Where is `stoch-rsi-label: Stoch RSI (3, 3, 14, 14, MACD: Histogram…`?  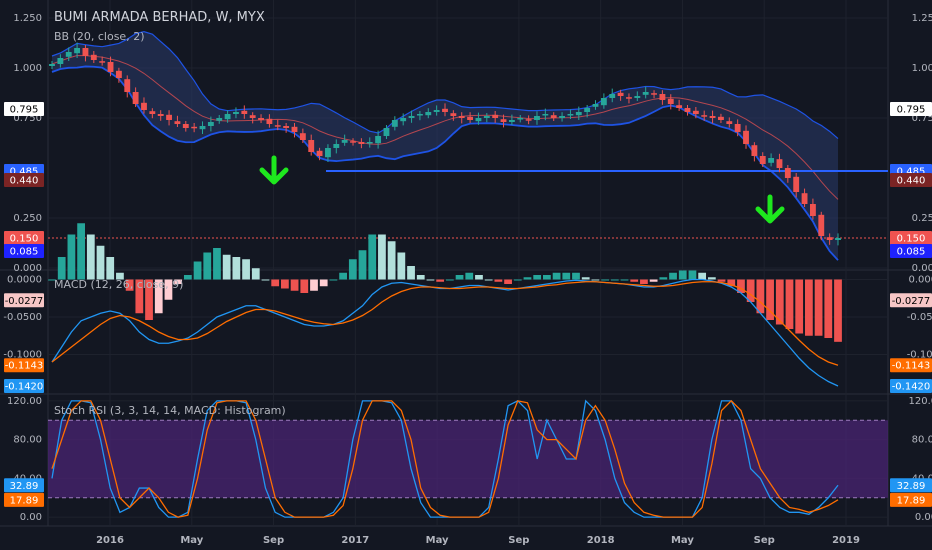 stoch-rsi-label: Stoch RSI (3, 3, 14, 14, MACD: Histogram… is located at coordinates (170, 410).